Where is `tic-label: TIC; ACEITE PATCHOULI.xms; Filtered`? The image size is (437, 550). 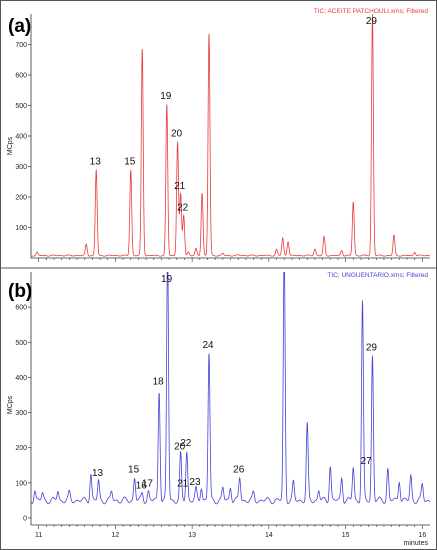
tic-label: TIC; ACEITE PATCHOULI.xms; Filtered is located at coordinates (371, 11).